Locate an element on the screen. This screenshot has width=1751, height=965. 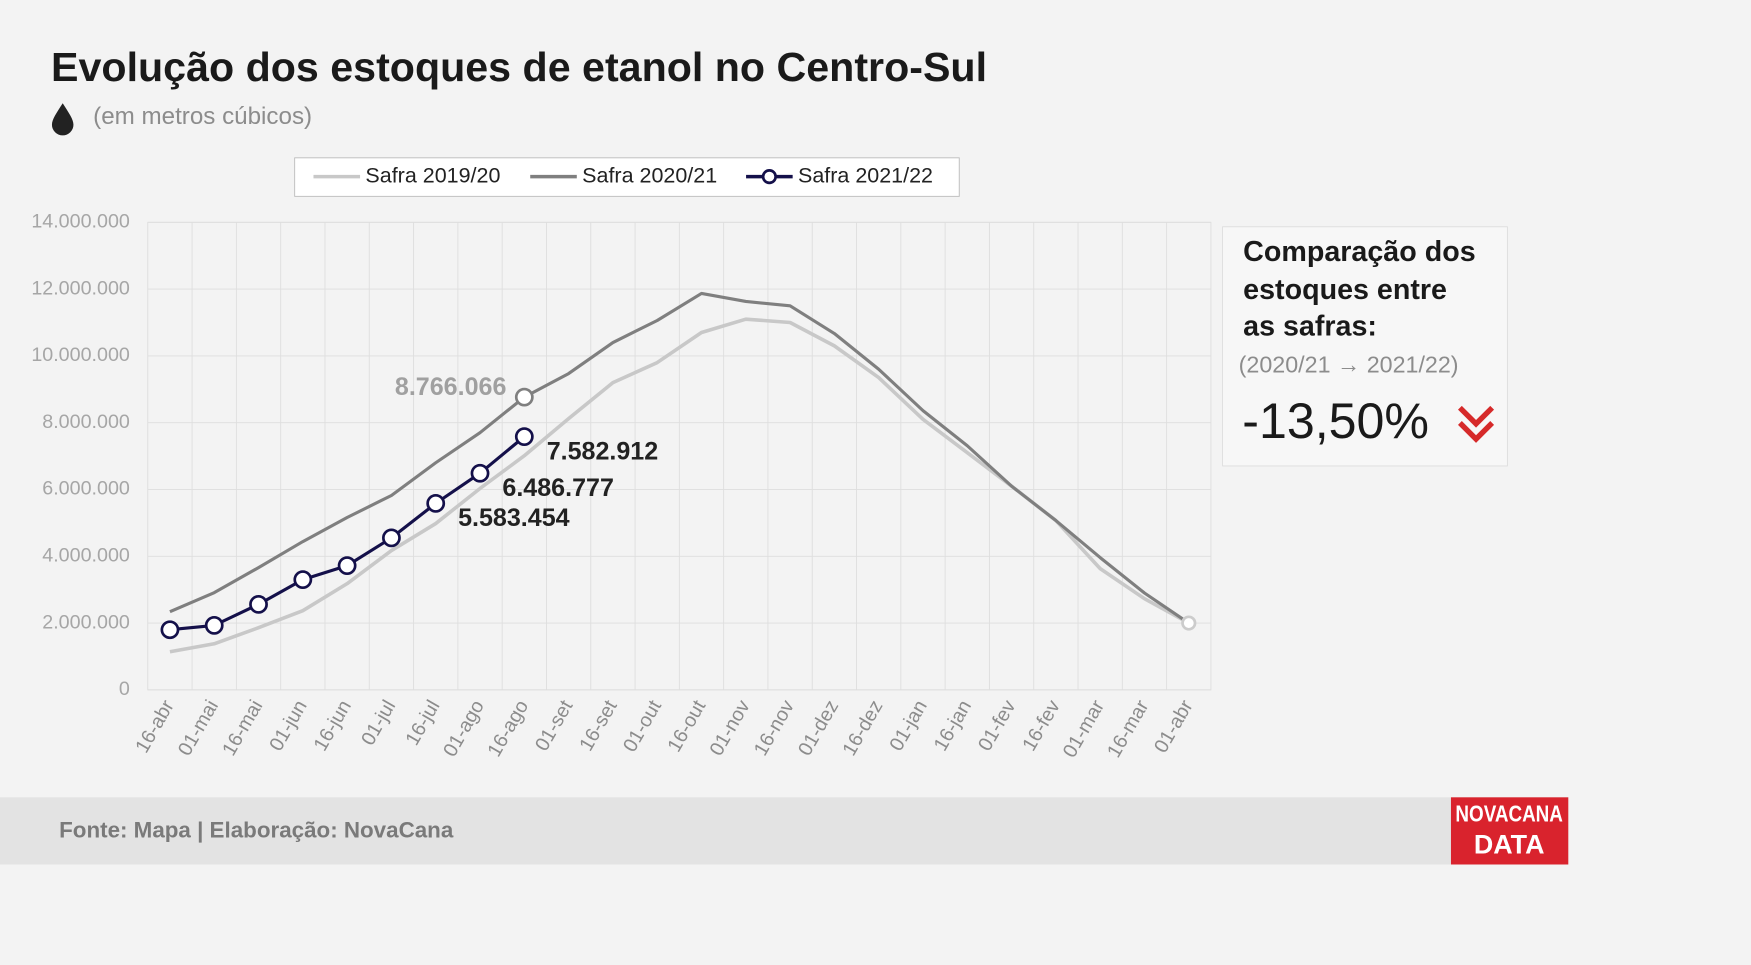
legend-label: Safra 2019/20 is located at coordinates (432, 175).